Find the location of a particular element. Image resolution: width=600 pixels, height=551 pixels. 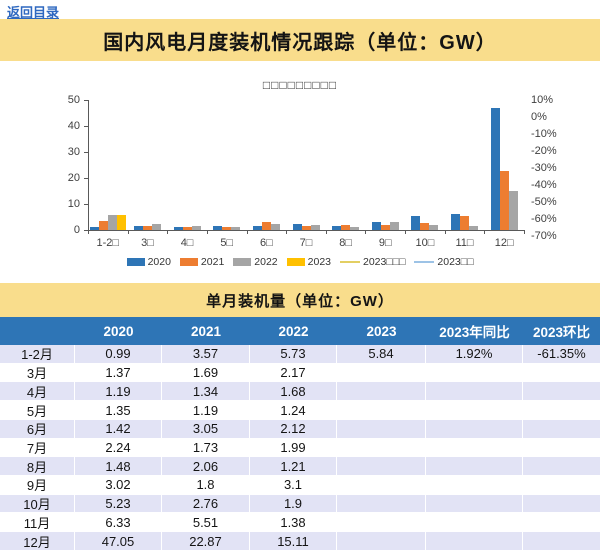

table-cell: 1.99 is located at coordinates (293, 448).